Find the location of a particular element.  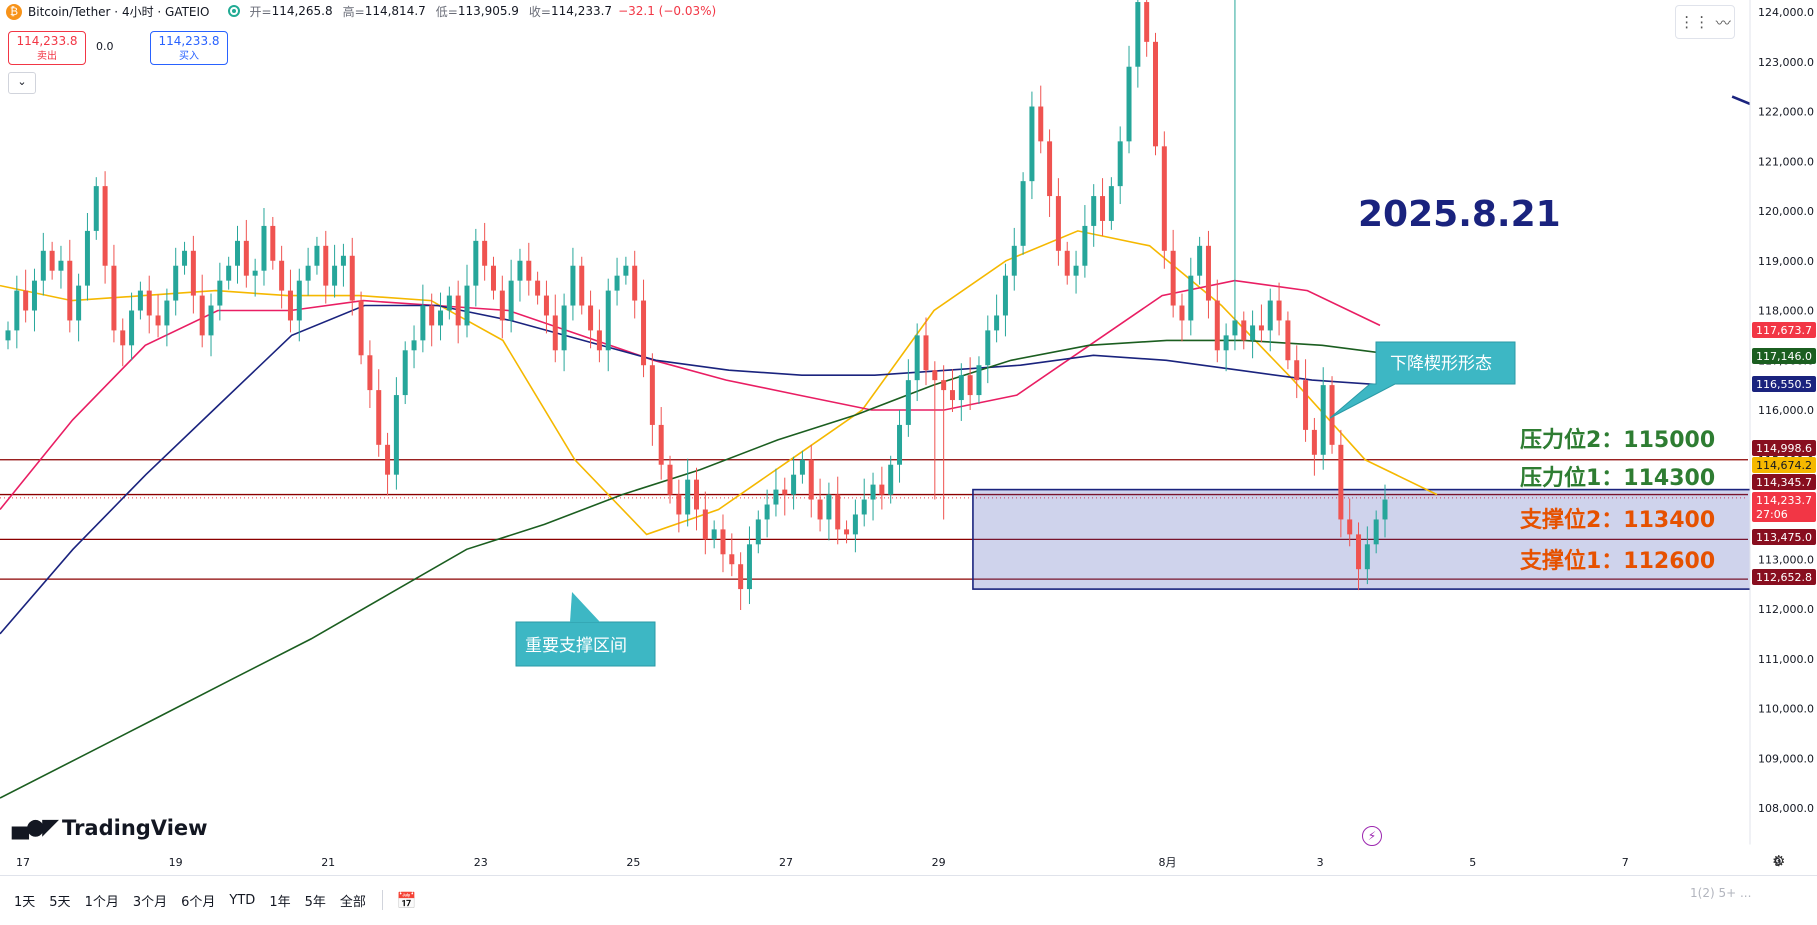

calendar-range-icon: 📅 is located at coordinates (406, 900).